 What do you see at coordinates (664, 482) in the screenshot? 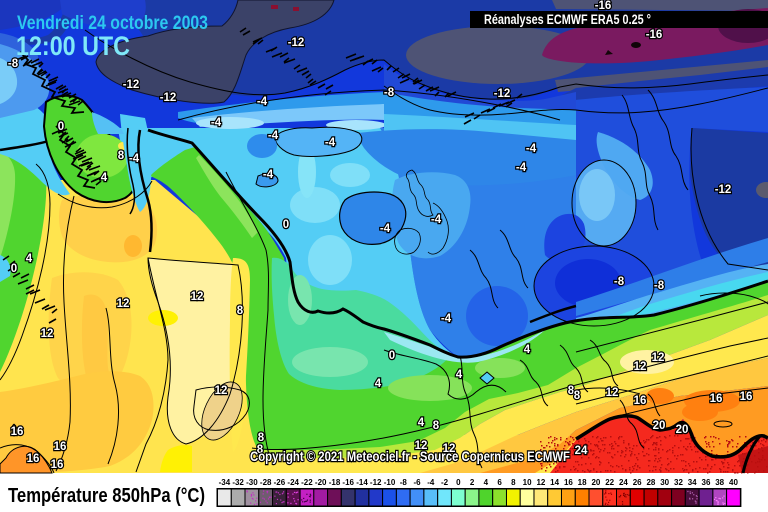
I see `svg-text: 30` at bounding box center [664, 482].